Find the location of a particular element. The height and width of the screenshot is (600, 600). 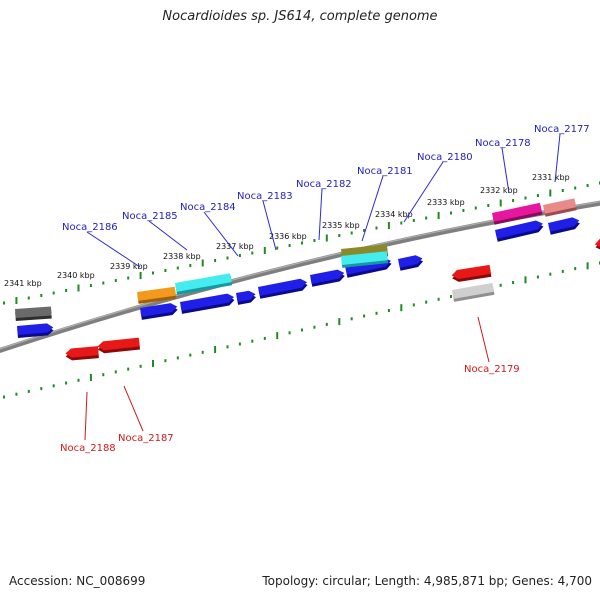

gene-label-noca-2178: Noca_2178 is located at coordinates (503, 143).